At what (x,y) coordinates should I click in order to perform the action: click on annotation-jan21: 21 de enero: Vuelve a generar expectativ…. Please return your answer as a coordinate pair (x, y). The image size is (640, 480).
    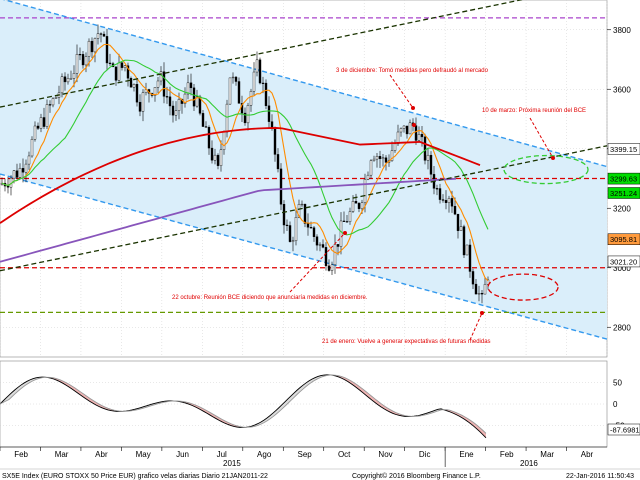
    Looking at the image, I should click on (406, 342).